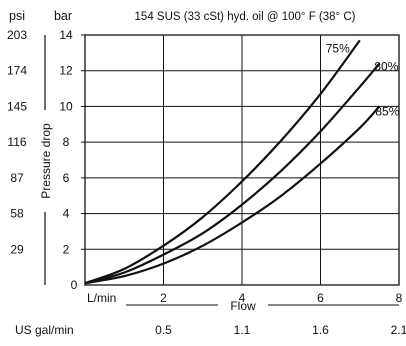 Image resolution: width=406 pixels, height=346 pixels. What do you see at coordinates (242, 330) in the screenshot?
I see `x2-tick-label: 1.1` at bounding box center [242, 330].